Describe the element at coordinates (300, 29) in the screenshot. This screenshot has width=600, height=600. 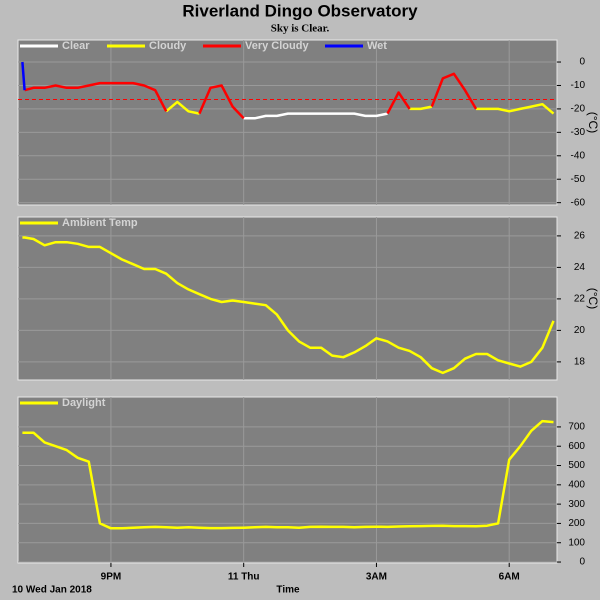
I see `chart-subtitle: Sky is Clear.` at that location.